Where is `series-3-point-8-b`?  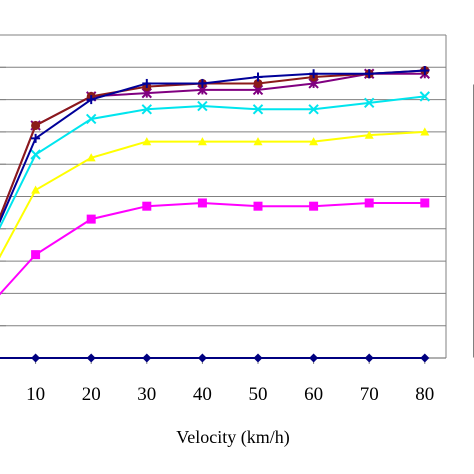
series-3-point-8-b is located at coordinates (425, 96).